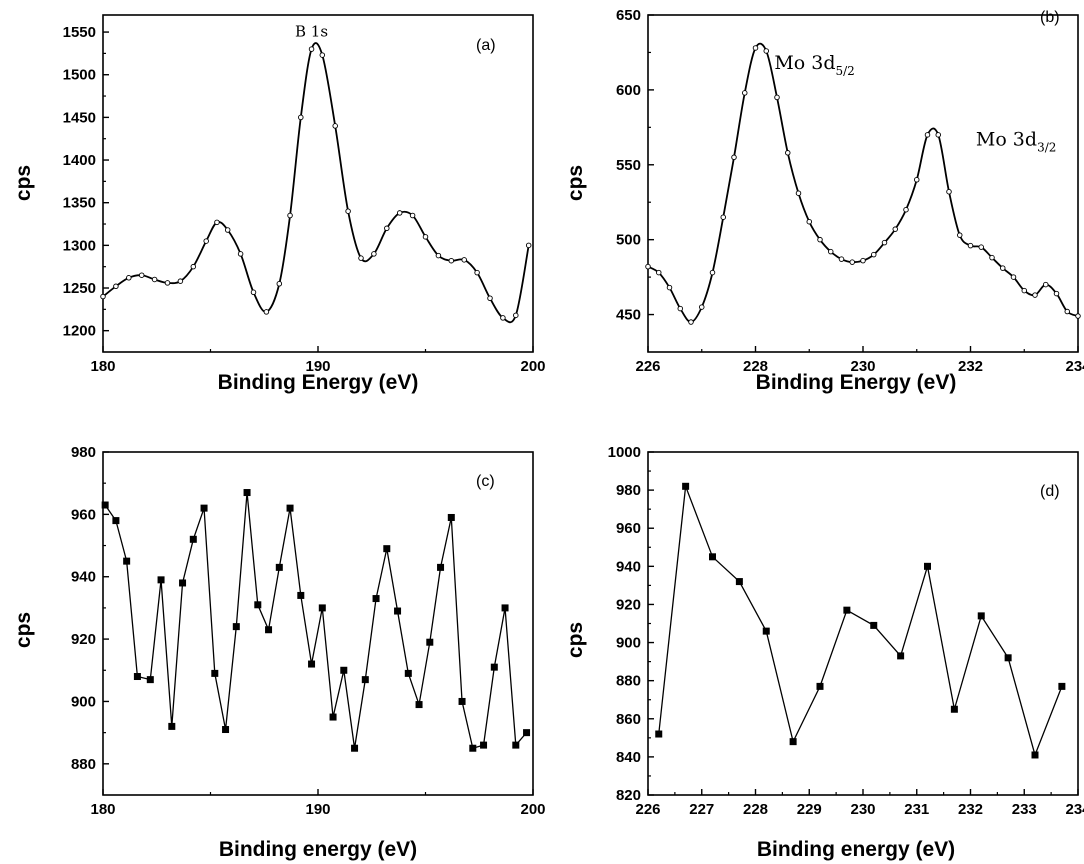 The height and width of the screenshot is (864, 1084). Describe the element at coordinates (628, 240) in the screenshot. I see `y-tick-label: 500` at that location.